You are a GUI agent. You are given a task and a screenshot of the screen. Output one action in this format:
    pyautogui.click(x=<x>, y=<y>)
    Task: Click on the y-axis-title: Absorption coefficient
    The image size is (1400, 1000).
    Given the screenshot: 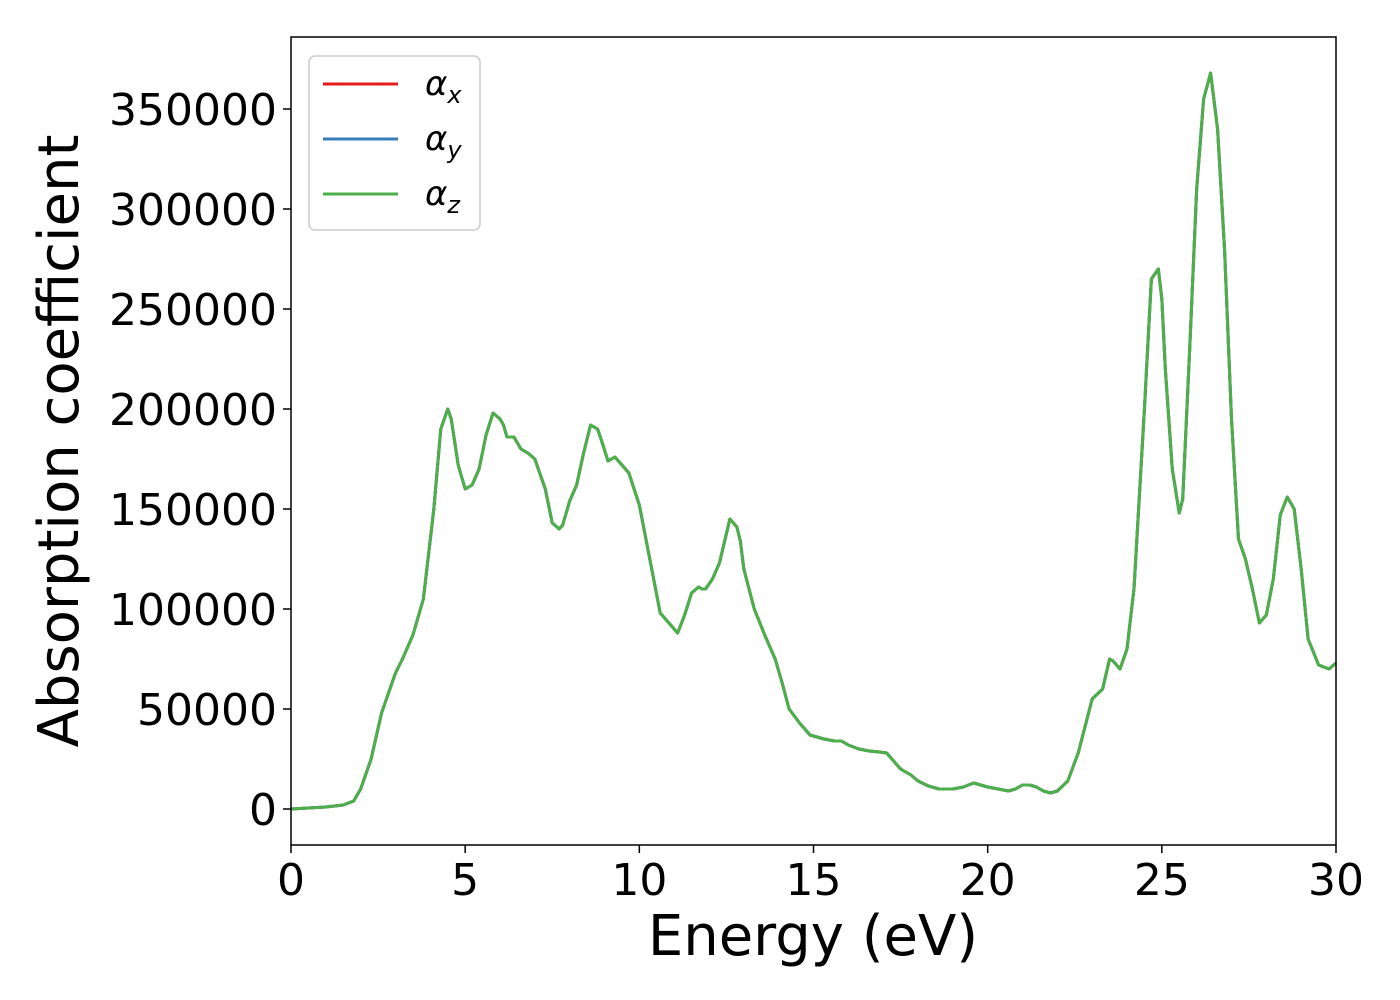 What is the action you would take?
    pyautogui.click(x=59, y=441)
    